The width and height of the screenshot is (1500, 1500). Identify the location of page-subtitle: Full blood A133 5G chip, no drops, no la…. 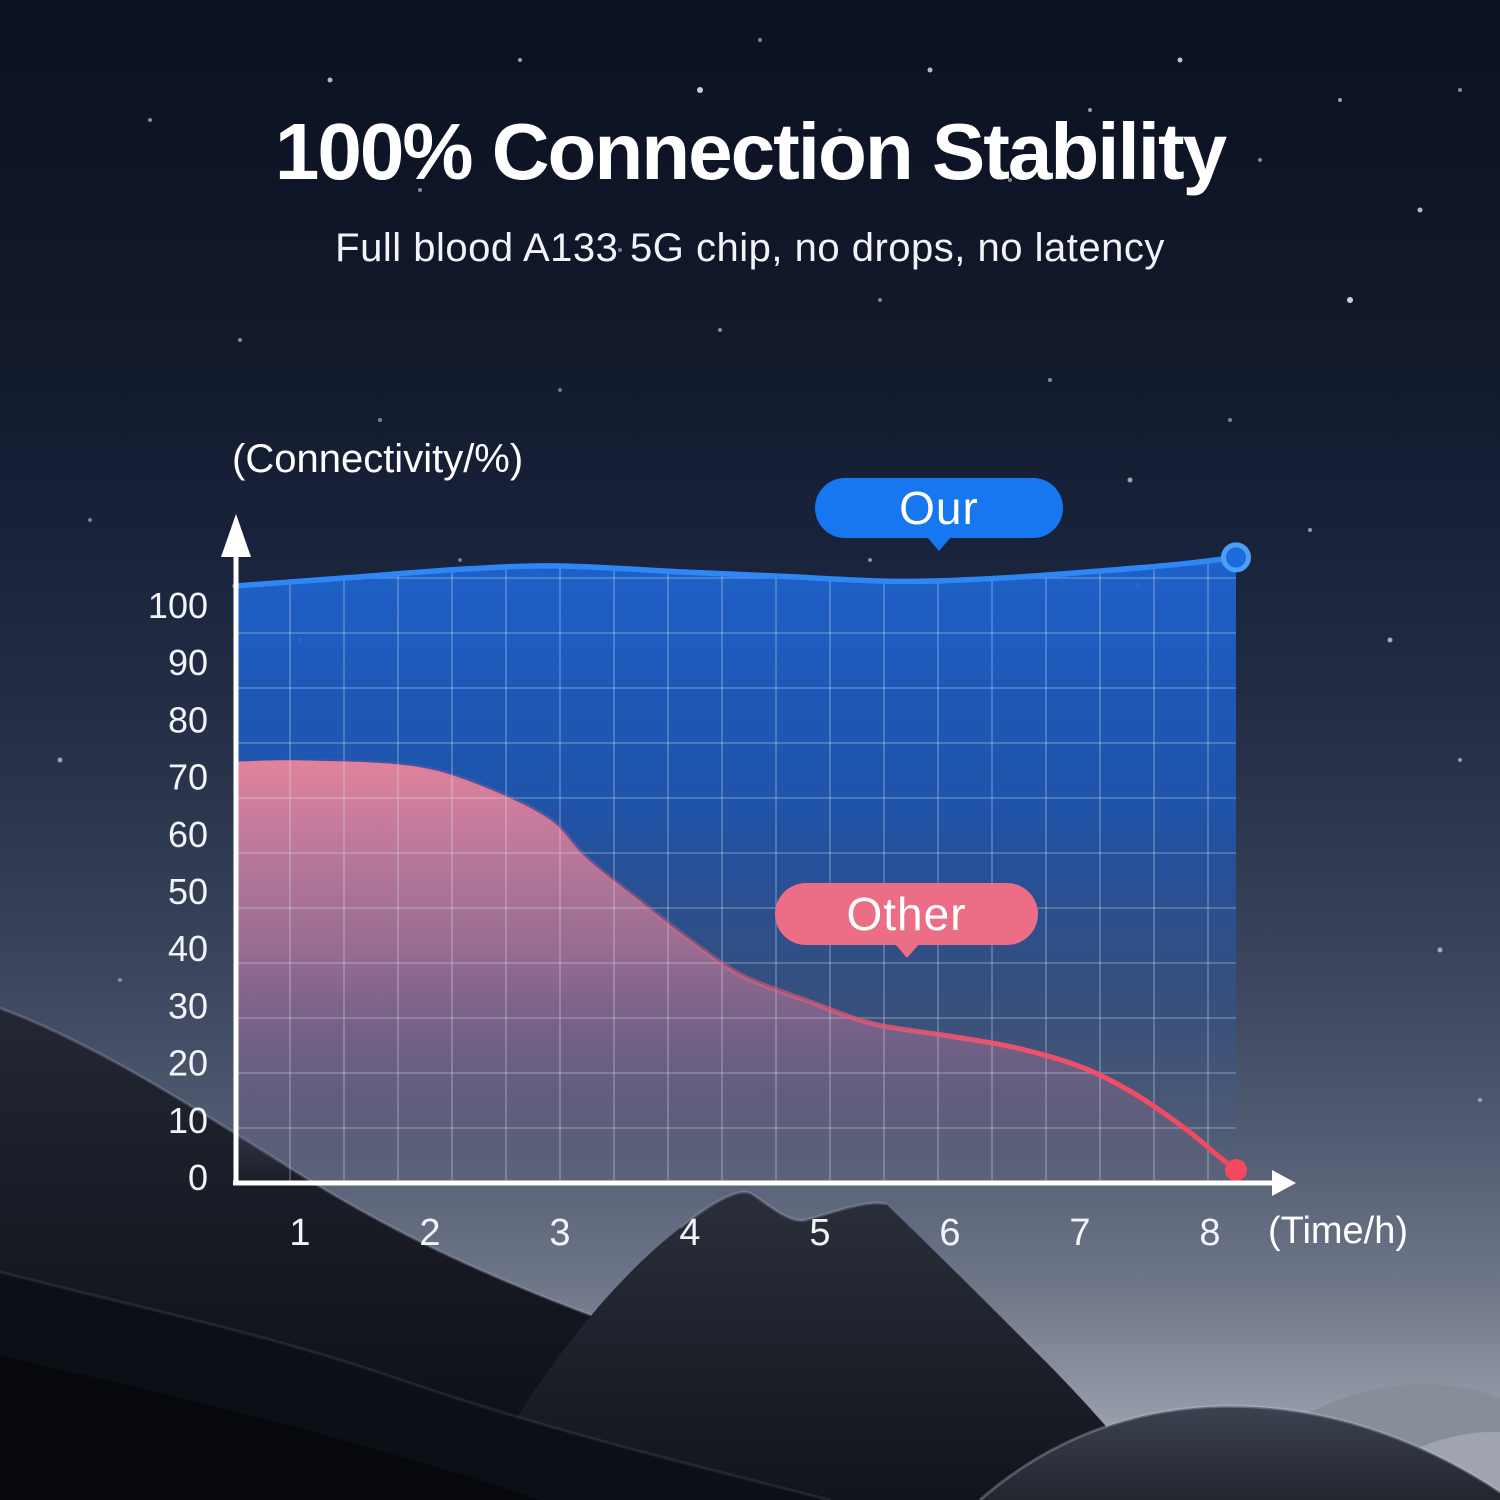
(750, 248).